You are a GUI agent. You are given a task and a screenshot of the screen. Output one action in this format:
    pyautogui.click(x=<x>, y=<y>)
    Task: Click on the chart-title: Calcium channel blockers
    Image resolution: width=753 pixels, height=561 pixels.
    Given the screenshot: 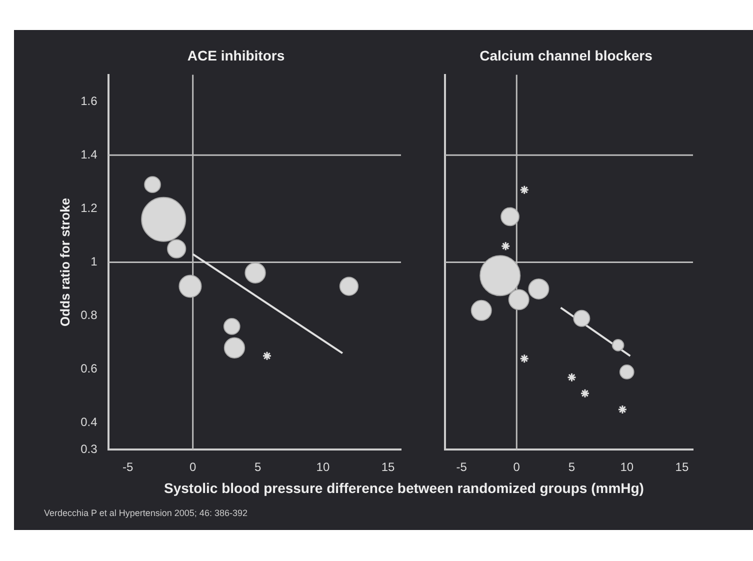 What is the action you would take?
    pyautogui.click(x=566, y=55)
    